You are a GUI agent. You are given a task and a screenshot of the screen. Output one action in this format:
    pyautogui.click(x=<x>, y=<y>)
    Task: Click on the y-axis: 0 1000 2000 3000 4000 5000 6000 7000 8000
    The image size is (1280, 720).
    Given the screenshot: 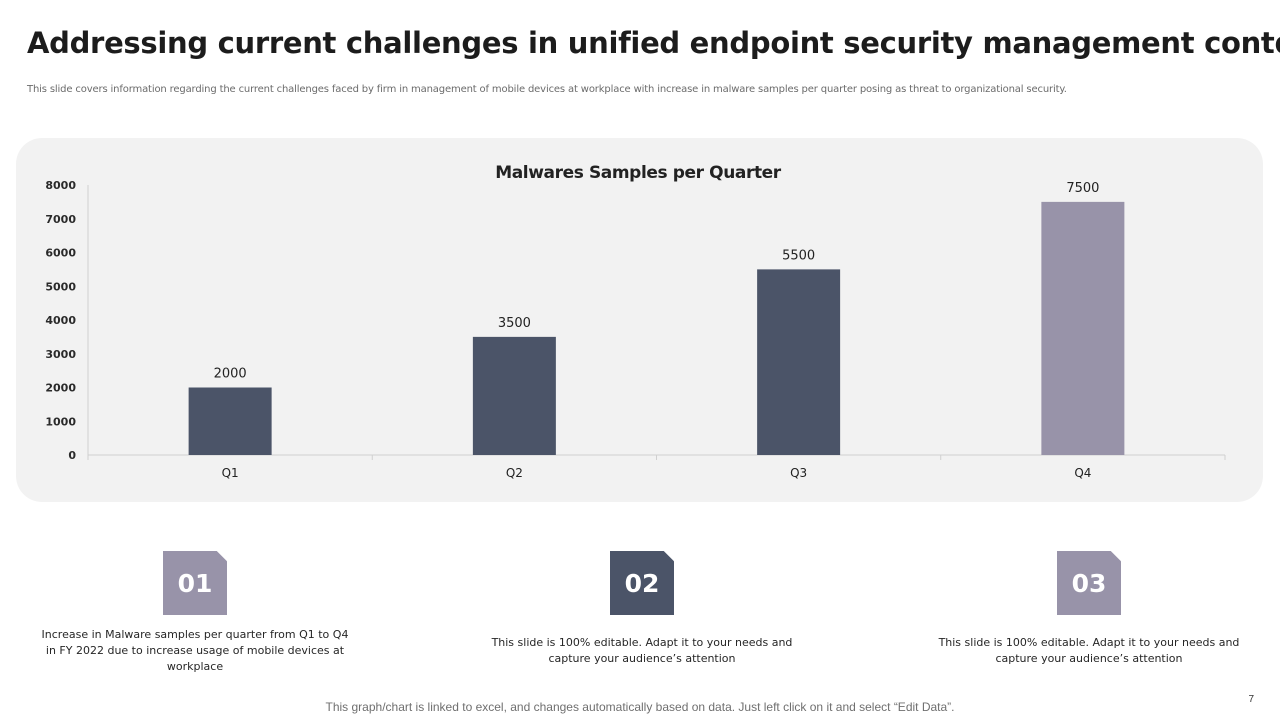 What is the action you would take?
    pyautogui.click(x=67, y=320)
    